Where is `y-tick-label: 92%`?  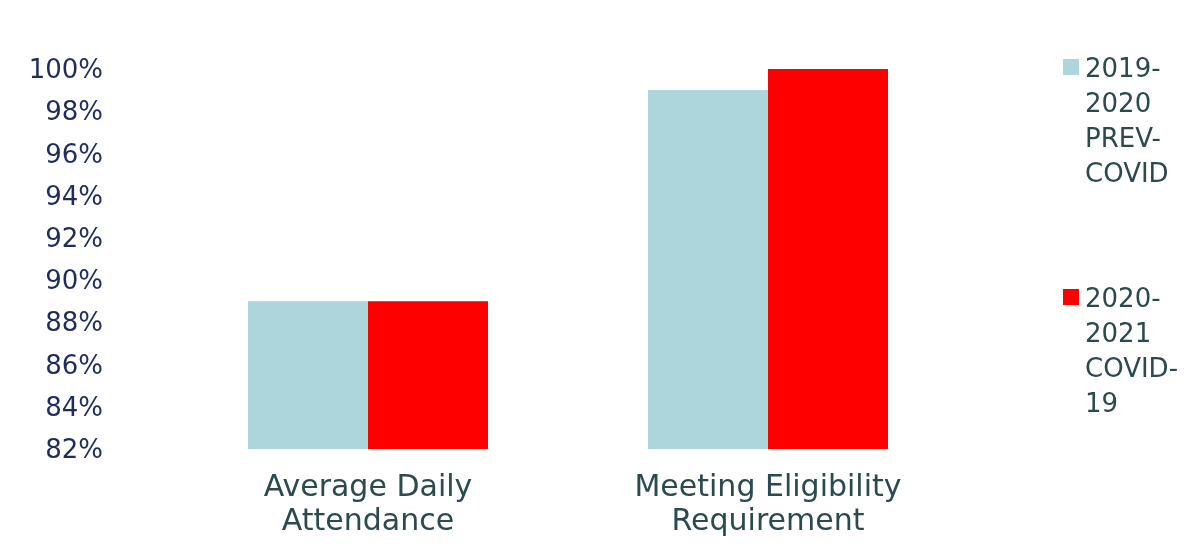
y-tick-label: 92% is located at coordinates (74, 237).